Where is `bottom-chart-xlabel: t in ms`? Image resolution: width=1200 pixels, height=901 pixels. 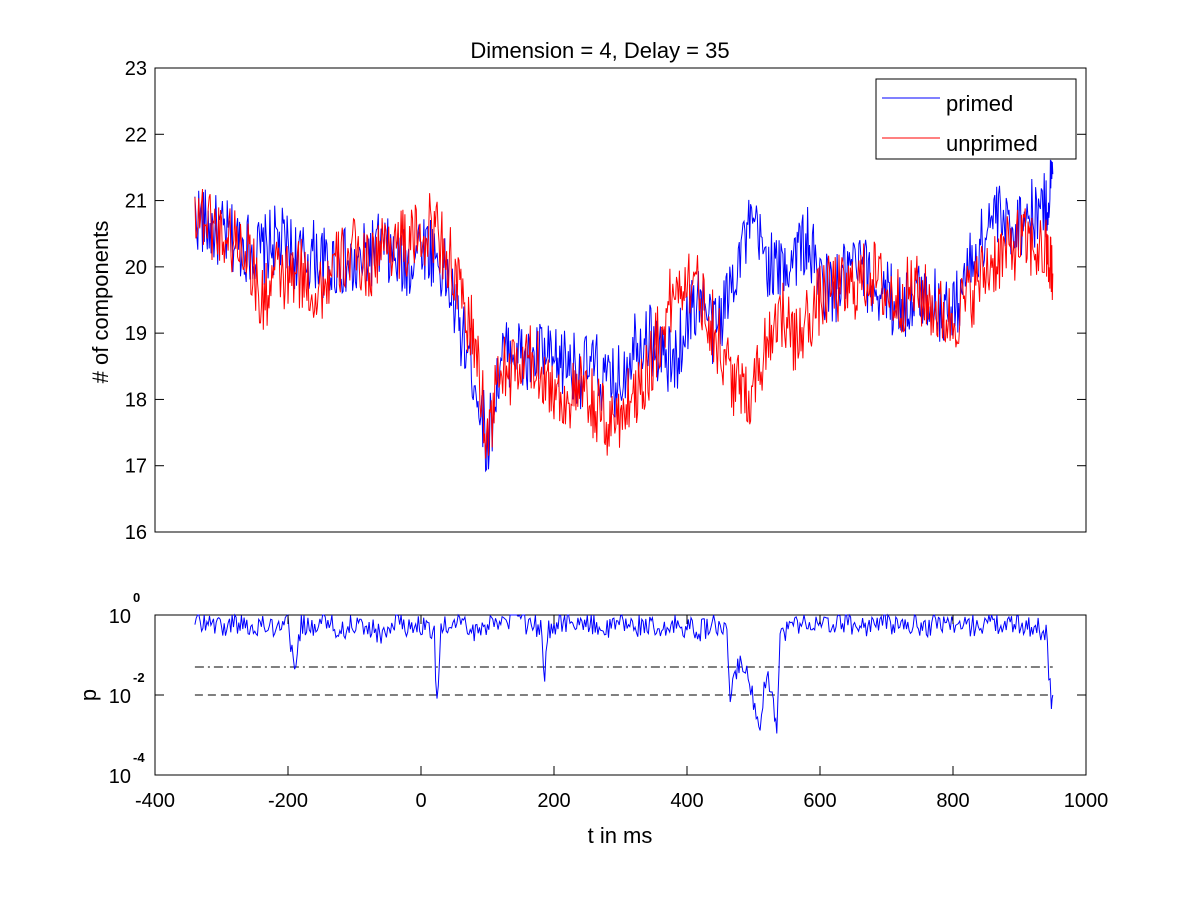 bottom-chart-xlabel: t in ms is located at coordinates (620, 835).